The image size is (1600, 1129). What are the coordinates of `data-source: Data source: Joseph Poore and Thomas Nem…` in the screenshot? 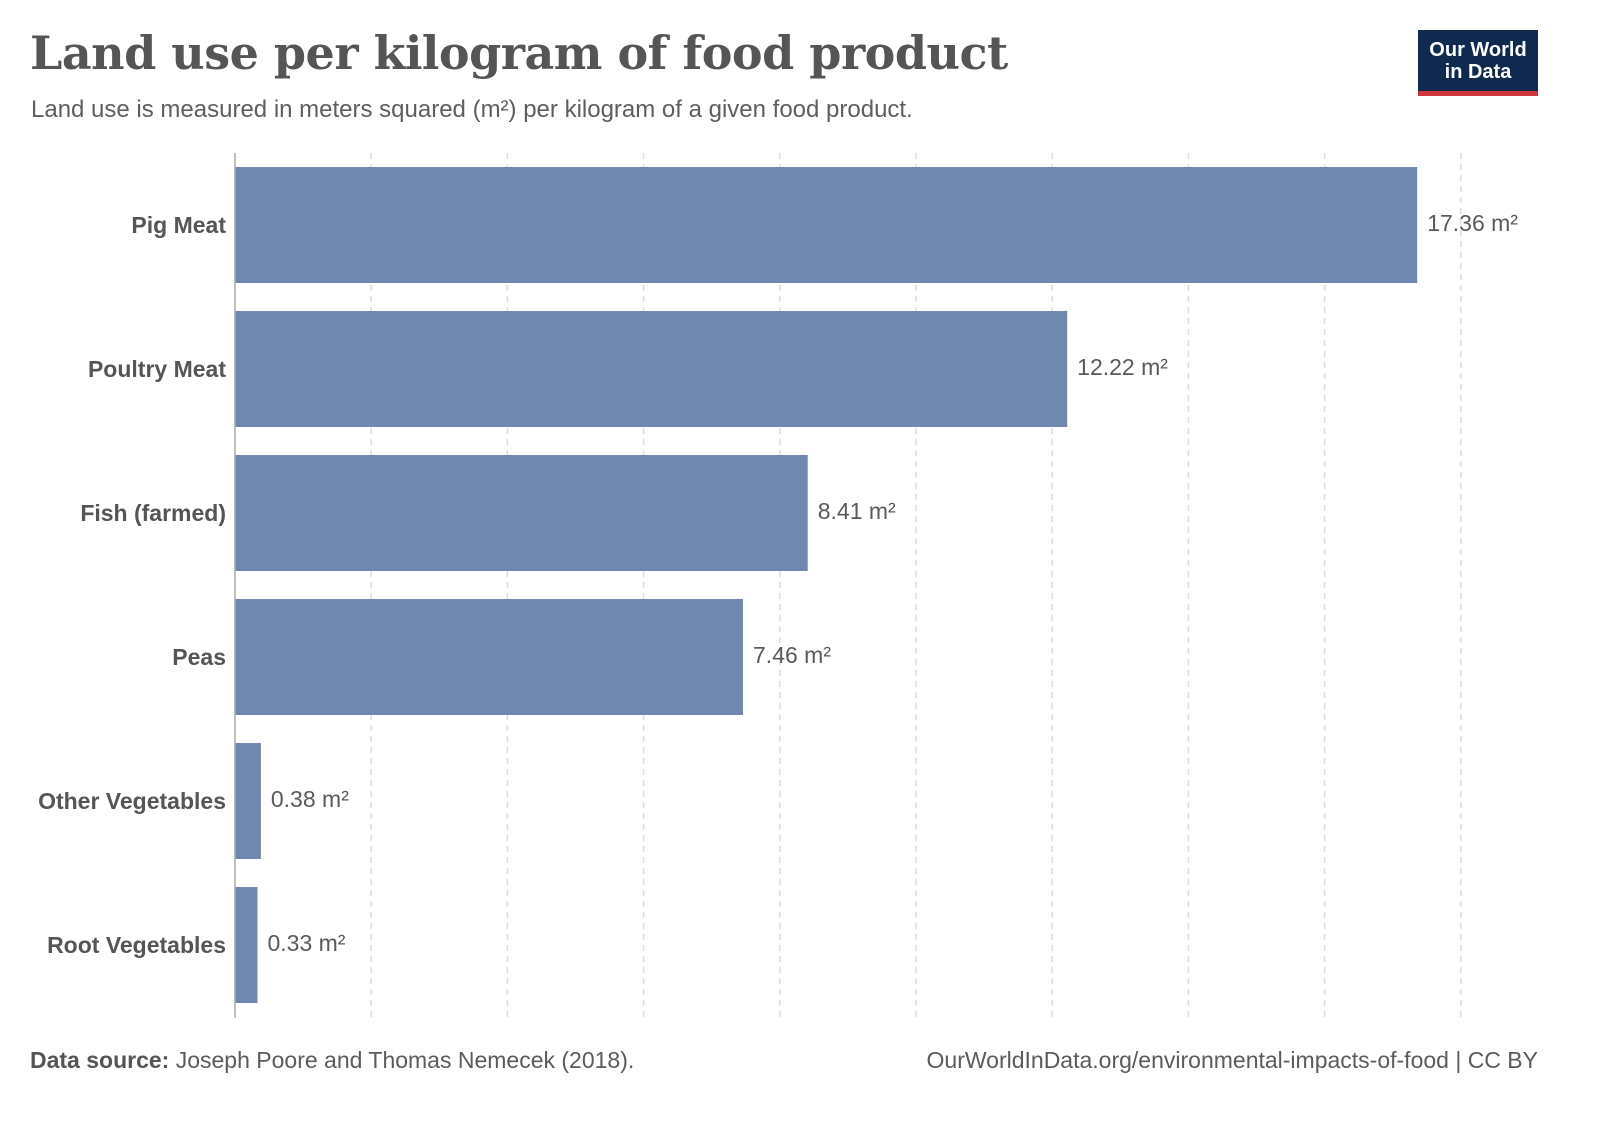 It's located at (332, 1060).